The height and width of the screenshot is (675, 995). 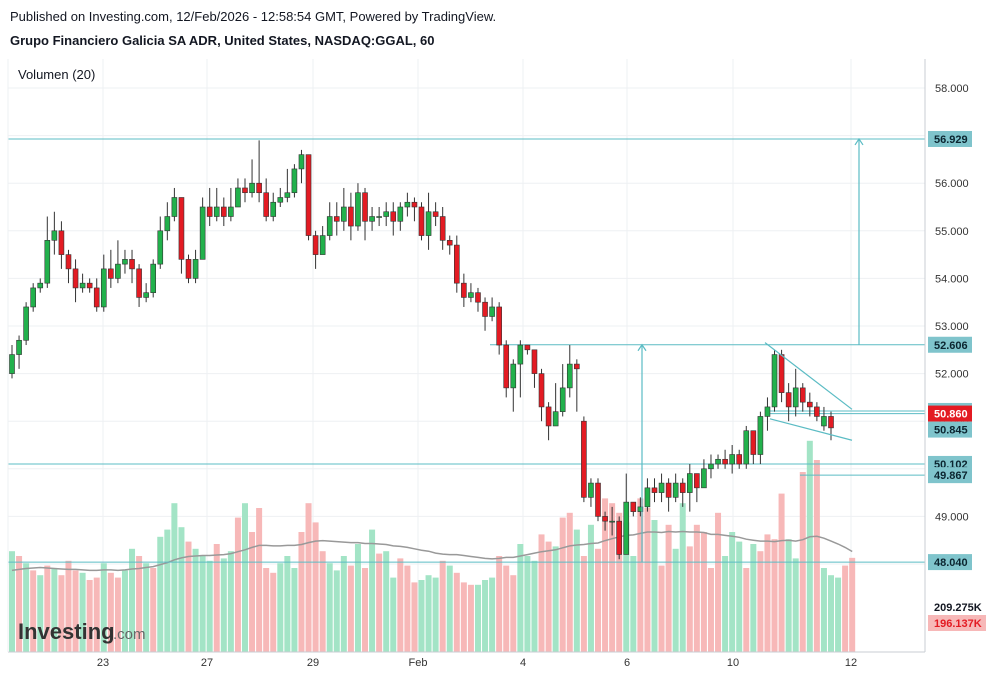 I want to click on volume-tag: 196.137K, so click(x=958, y=624).